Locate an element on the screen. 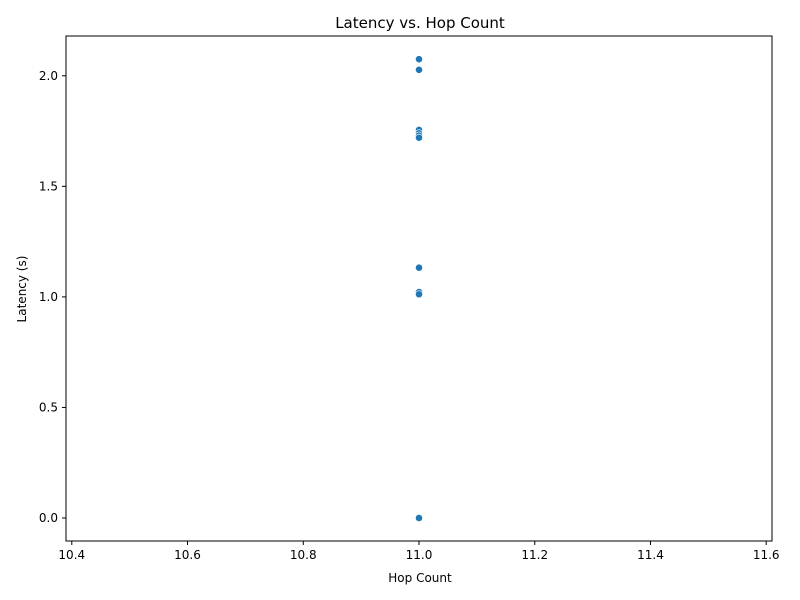 This screenshot has height=600, width=800. x-axis-label: Hop Count is located at coordinates (420, 578).